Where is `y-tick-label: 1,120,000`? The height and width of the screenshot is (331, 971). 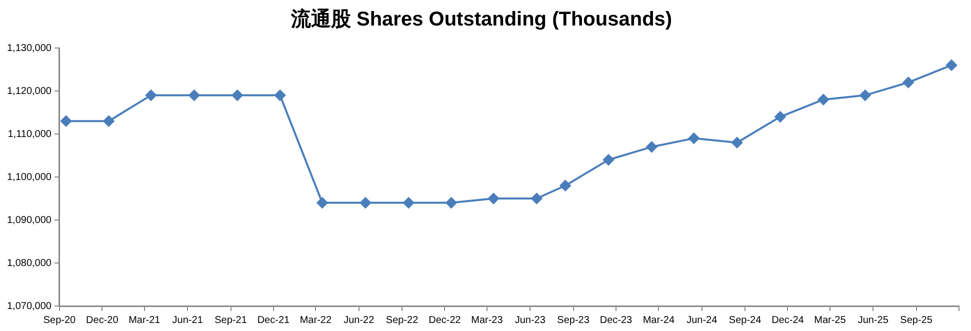 y-tick-label: 1,120,000 is located at coordinates (29, 91).